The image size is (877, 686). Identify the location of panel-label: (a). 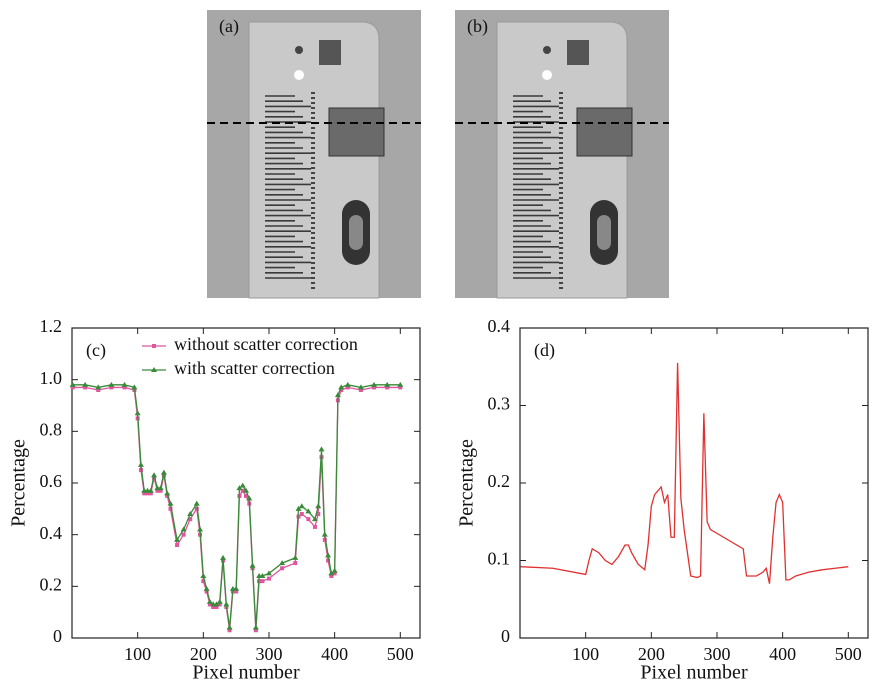
(229, 26).